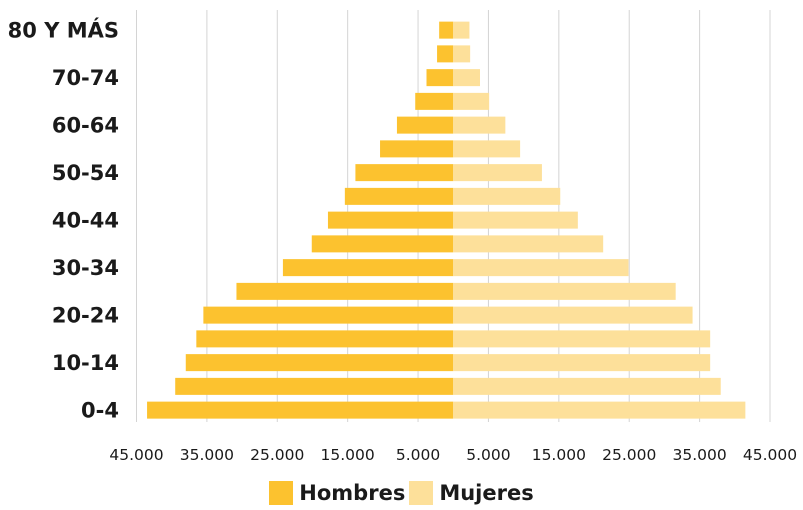 This screenshot has width=803, height=510. What do you see at coordinates (281, 493) in the screenshot?
I see `legend-swatch-hombres` at bounding box center [281, 493].